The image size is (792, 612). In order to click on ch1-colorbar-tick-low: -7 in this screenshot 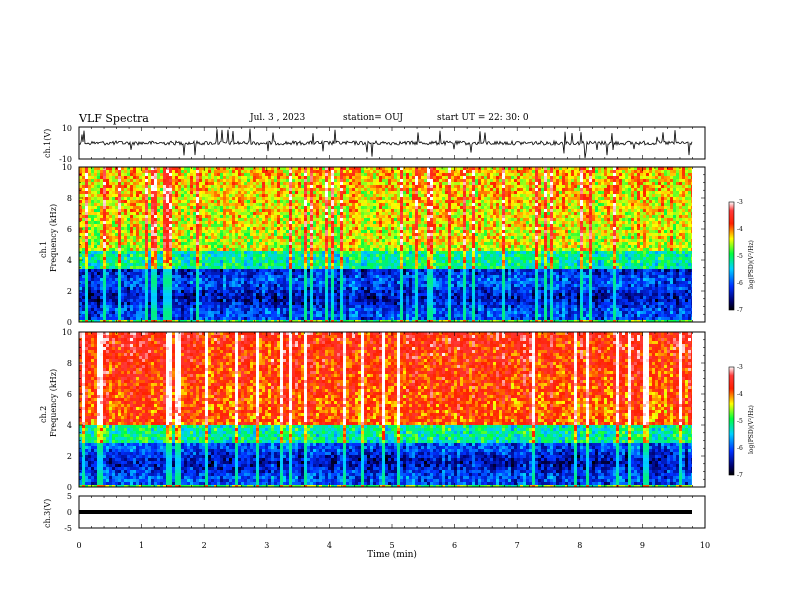, I will do `click(740, 310)`.